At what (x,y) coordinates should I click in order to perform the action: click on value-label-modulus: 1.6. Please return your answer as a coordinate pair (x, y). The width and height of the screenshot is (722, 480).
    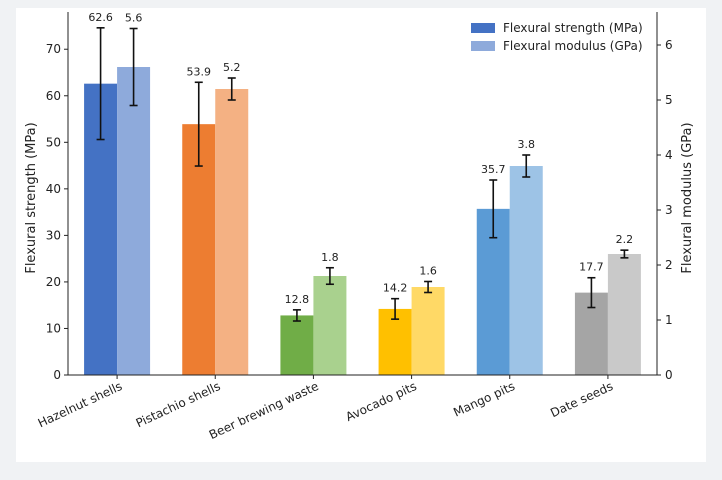
    Looking at the image, I should click on (428, 271).